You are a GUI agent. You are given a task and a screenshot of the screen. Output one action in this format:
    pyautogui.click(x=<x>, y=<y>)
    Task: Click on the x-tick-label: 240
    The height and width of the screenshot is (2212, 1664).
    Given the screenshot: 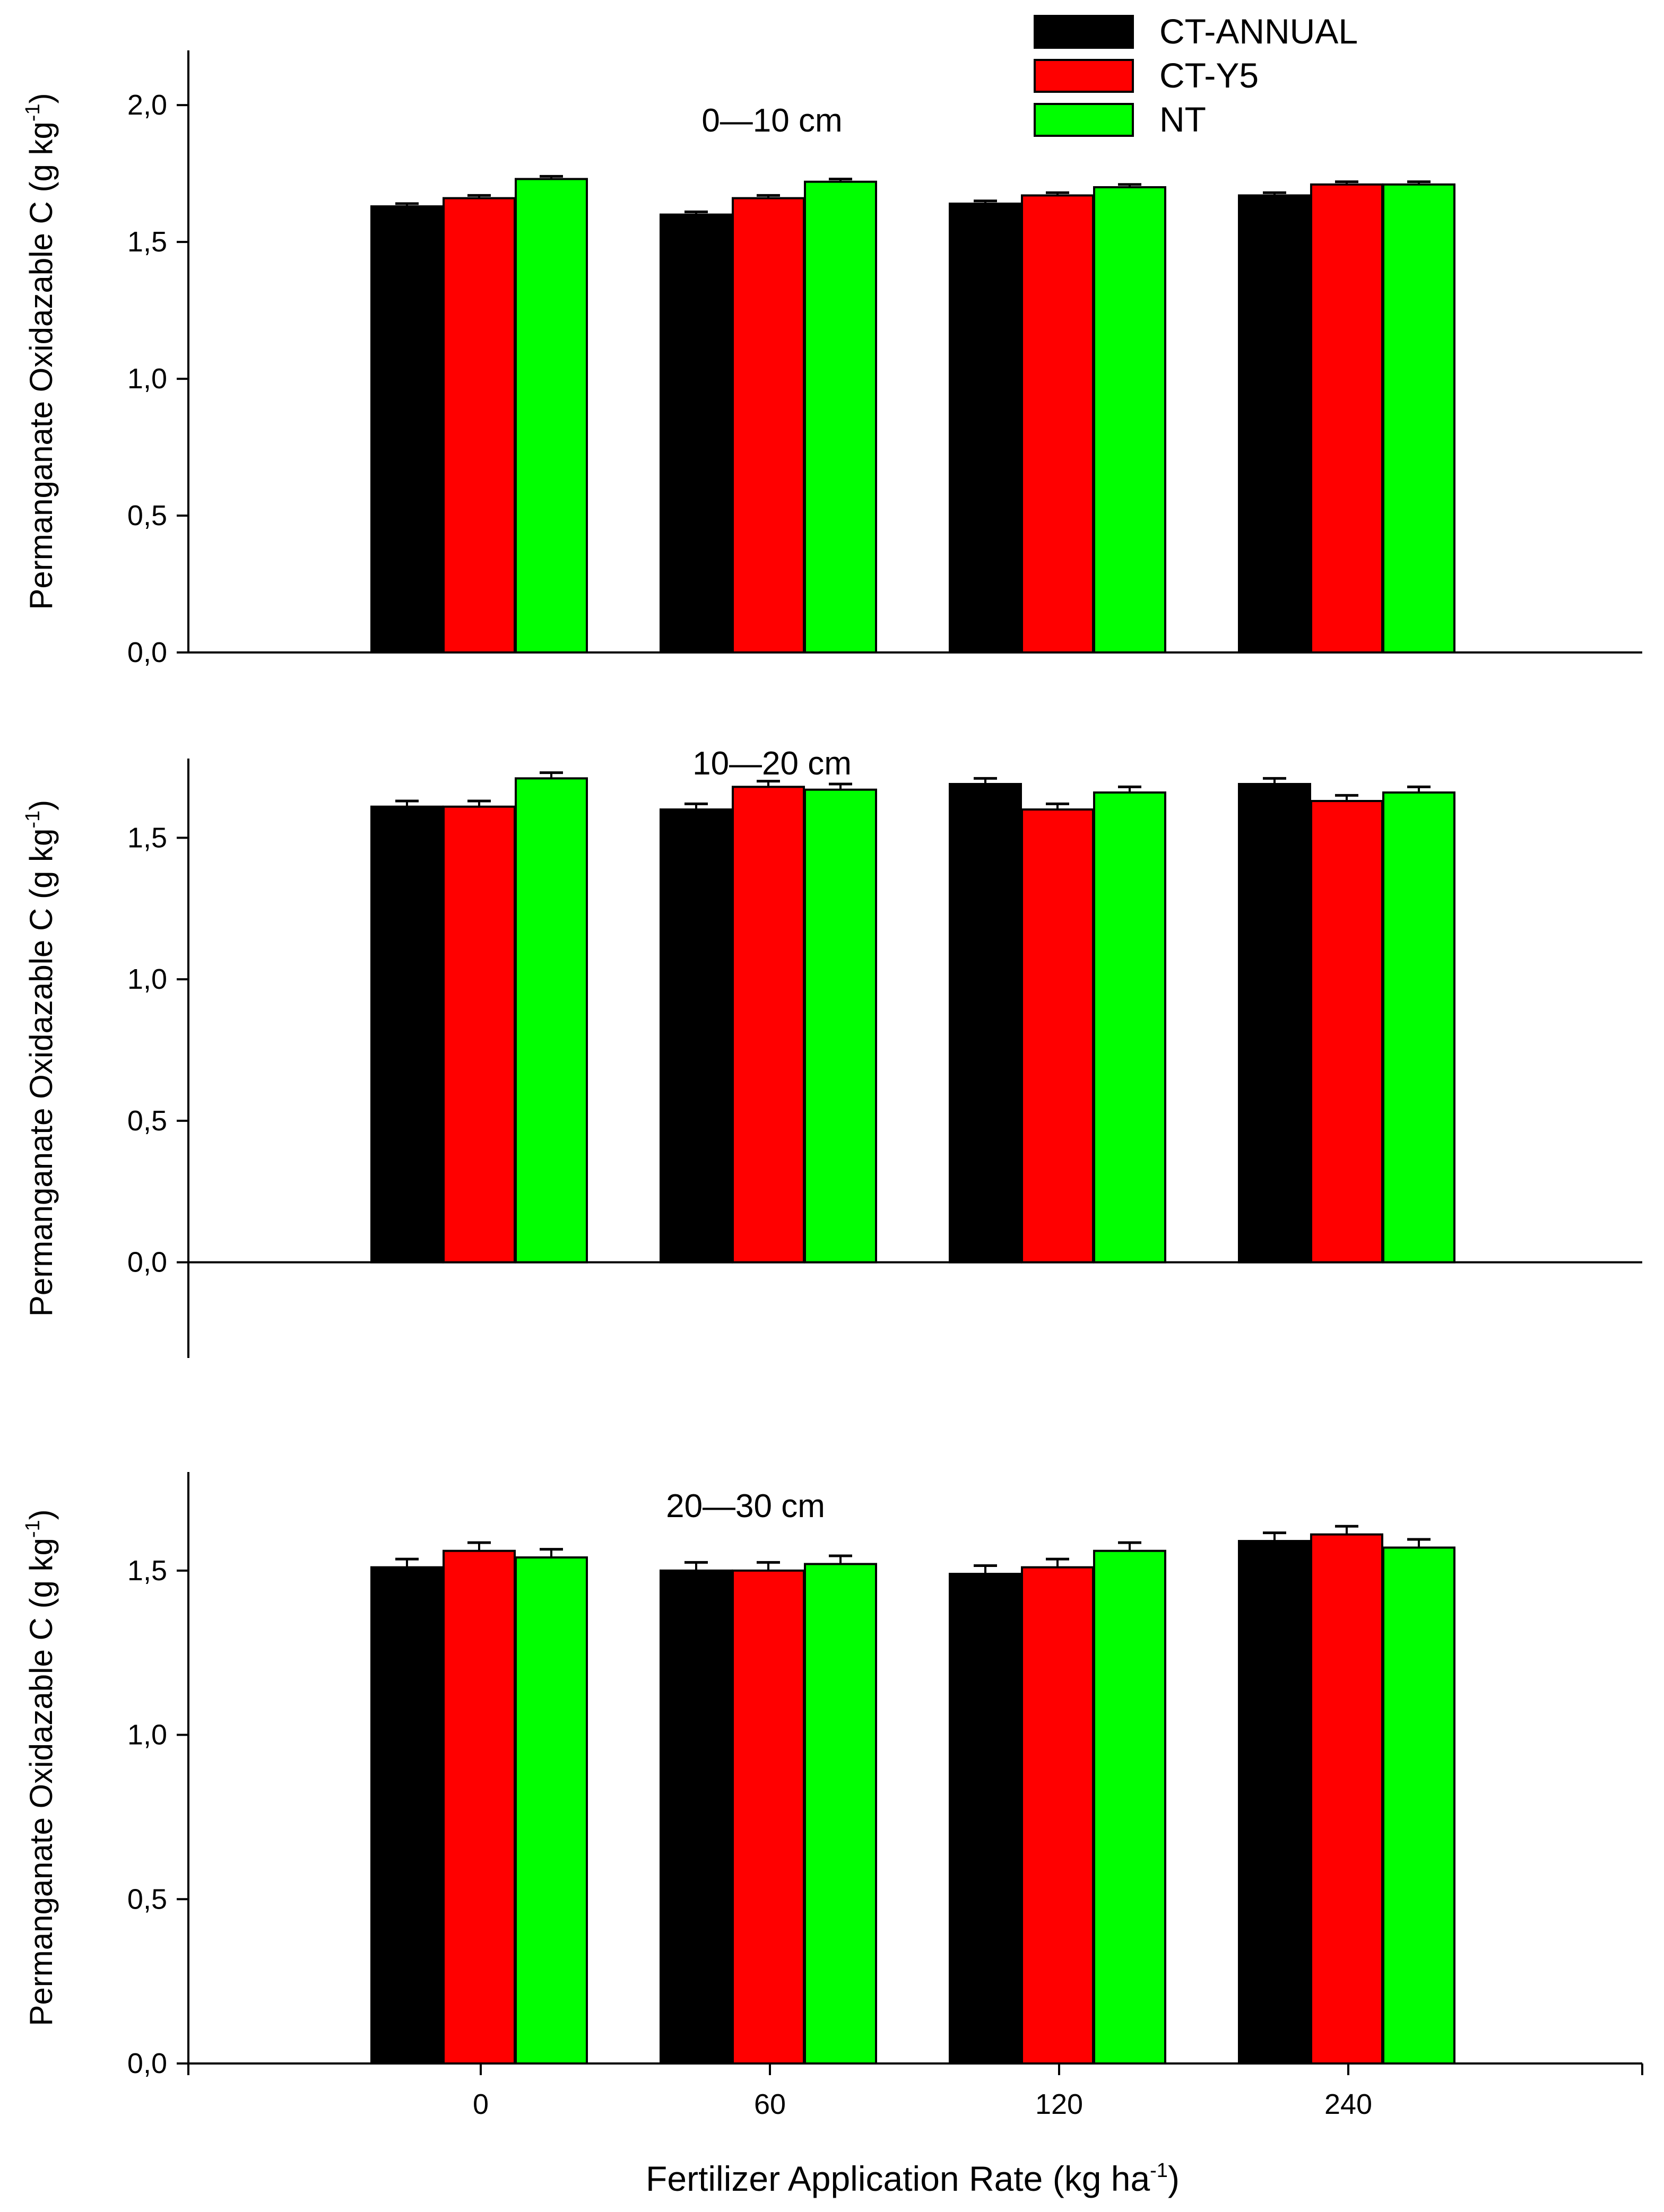 What is the action you would take?
    pyautogui.click(x=1348, y=2104)
    